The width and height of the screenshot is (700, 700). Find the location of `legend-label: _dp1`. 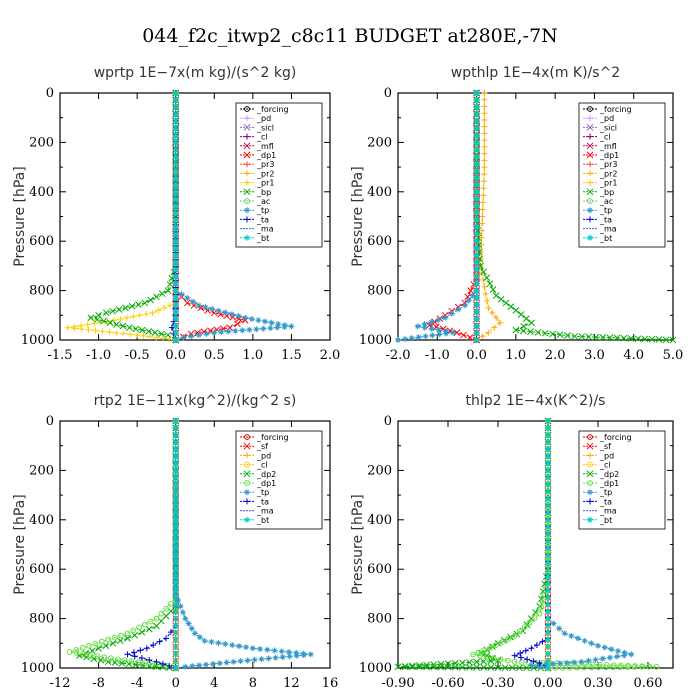

legend-label: _dp1 is located at coordinates (609, 483).